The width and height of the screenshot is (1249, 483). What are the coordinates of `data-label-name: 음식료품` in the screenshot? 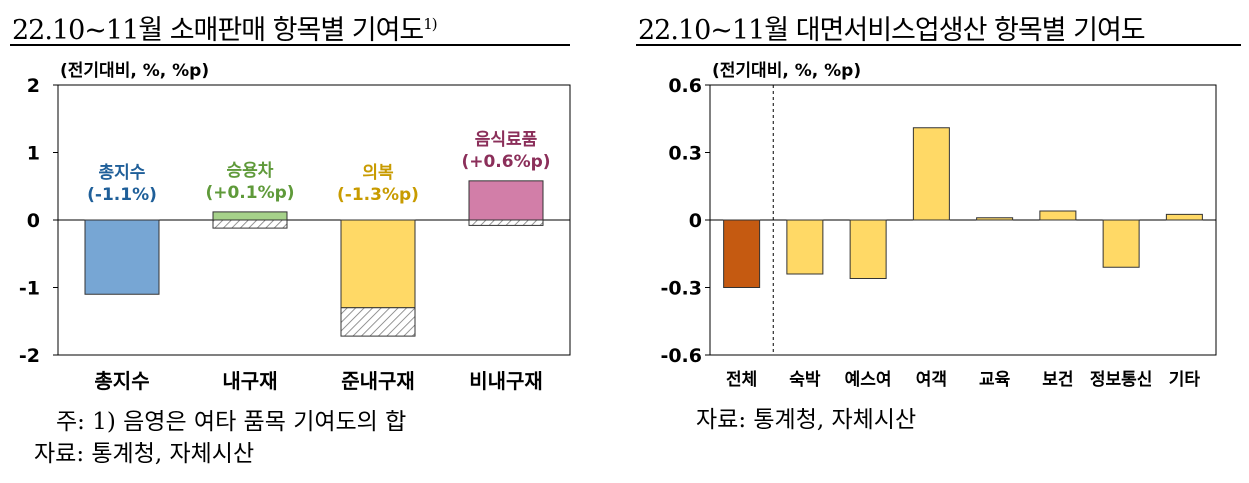 It's located at (506, 140).